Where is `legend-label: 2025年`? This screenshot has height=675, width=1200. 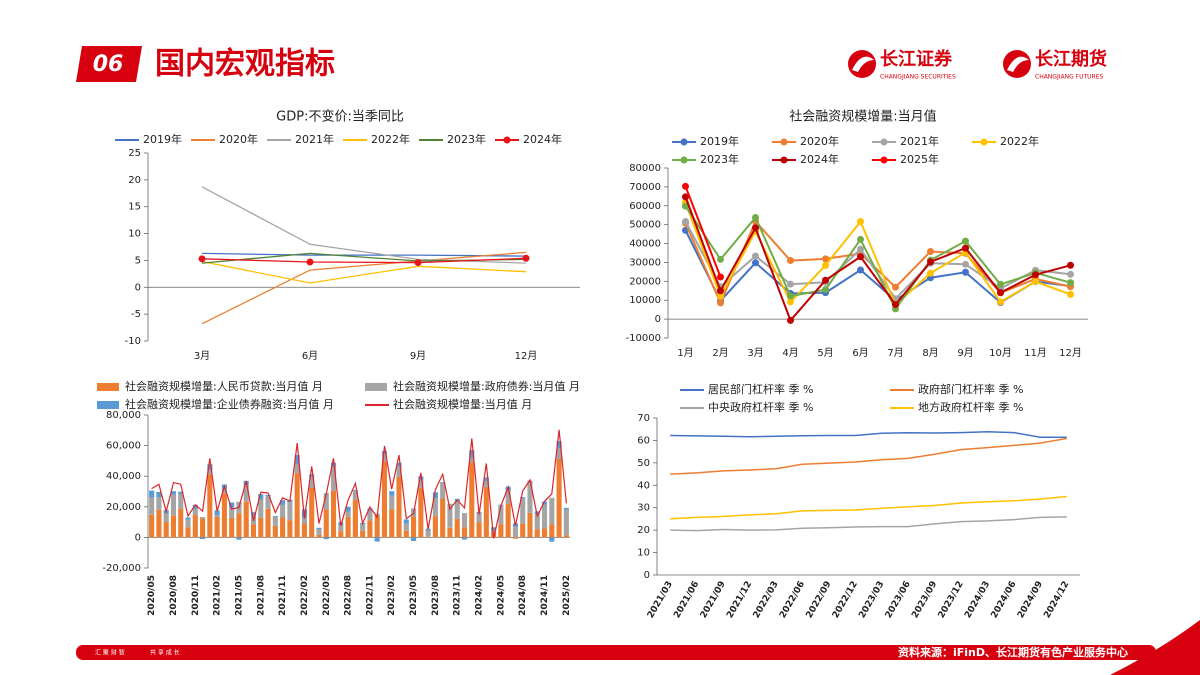 legend-label: 2025年 is located at coordinates (919, 159).